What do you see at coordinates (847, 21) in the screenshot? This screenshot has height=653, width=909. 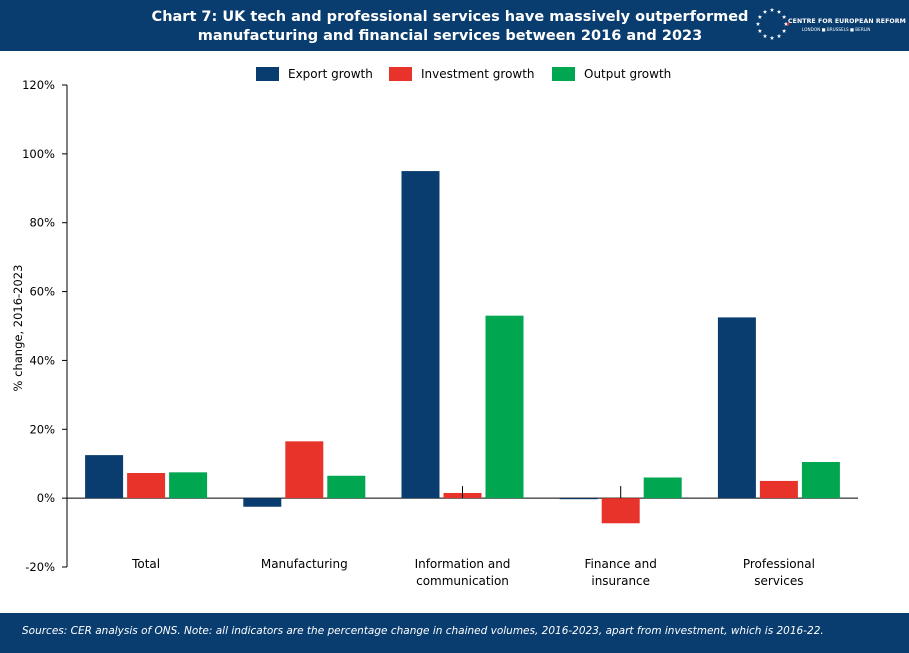 I see `logo-text: CENTRE FOR EUROPEAN REFORM` at bounding box center [847, 21].